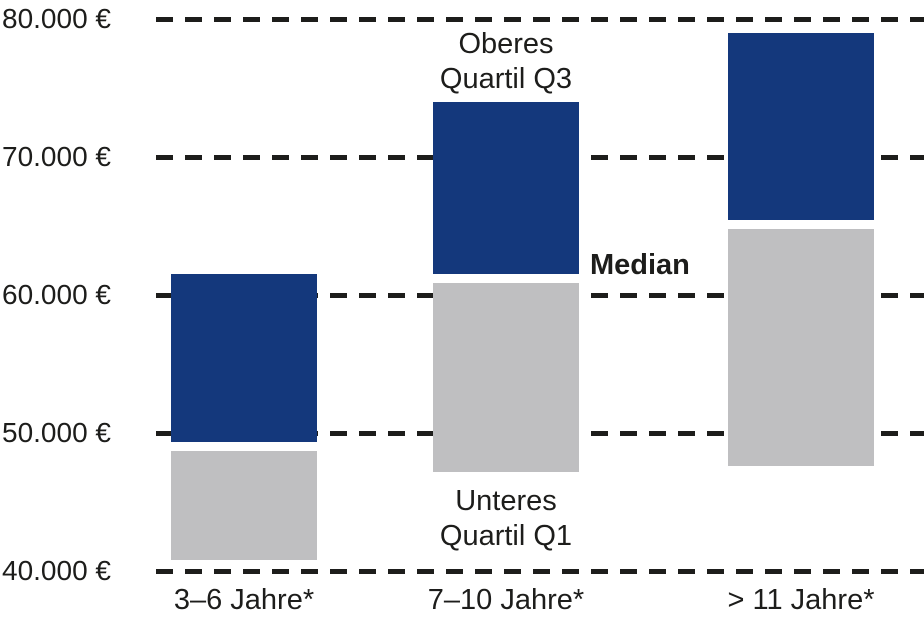 Image resolution: width=924 pixels, height=626 pixels. Describe the element at coordinates (506, 377) in the screenshot. I see `bar-7-10-jahre-lower-quartile-segment` at that location.